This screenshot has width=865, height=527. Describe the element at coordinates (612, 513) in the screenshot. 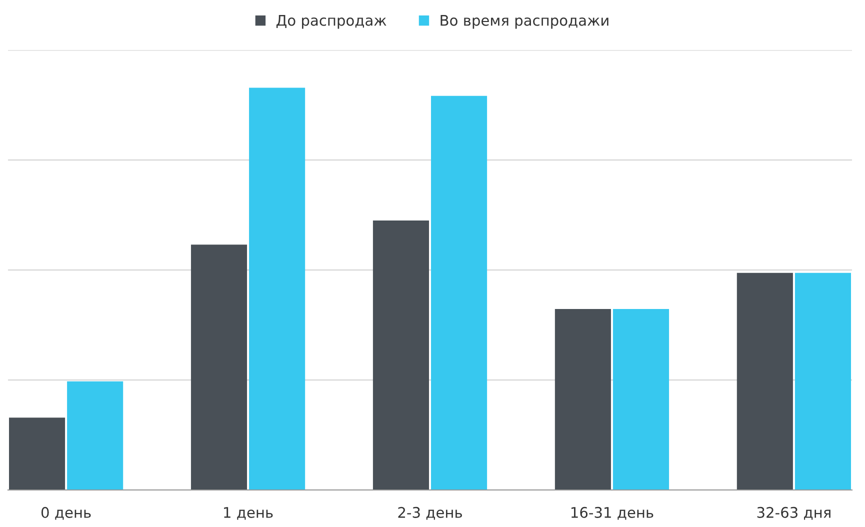

I see `x-tick-label: 16-31 день` at that location.